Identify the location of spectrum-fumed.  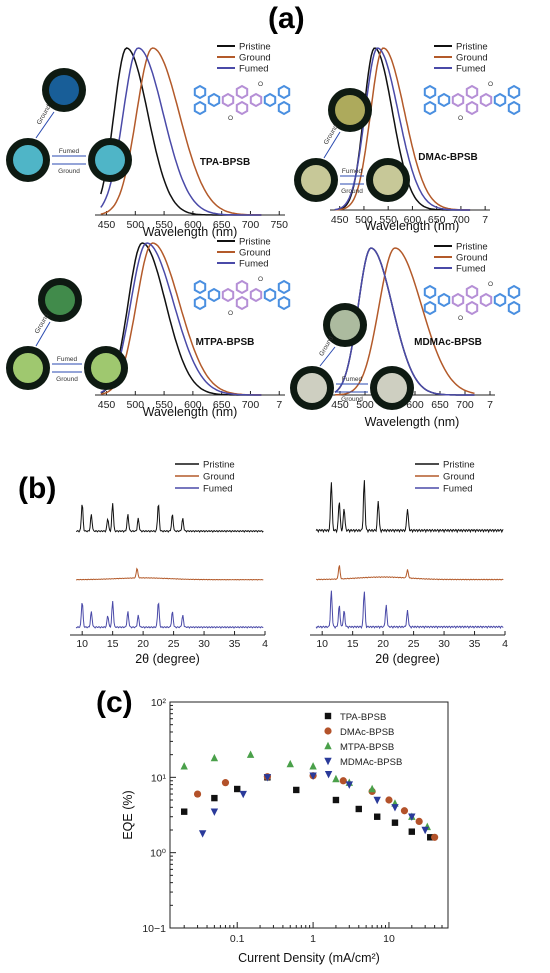
(181, 319).